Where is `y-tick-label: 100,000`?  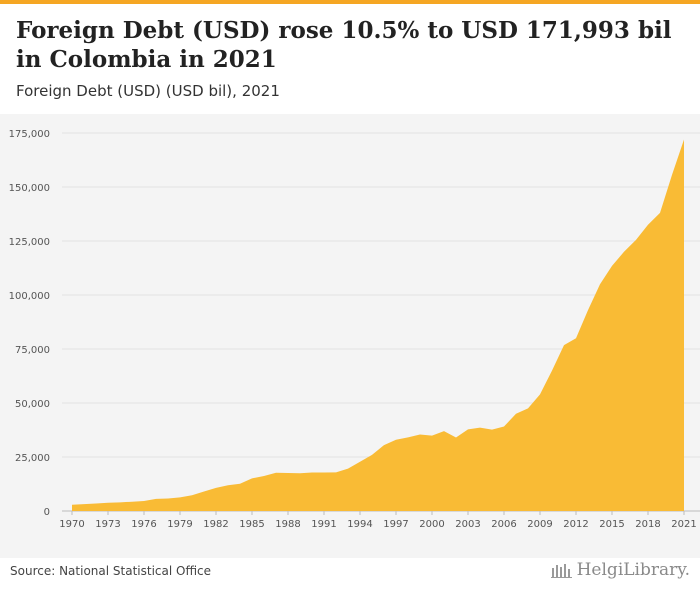 y-tick-label: 100,000 is located at coordinates (29, 296).